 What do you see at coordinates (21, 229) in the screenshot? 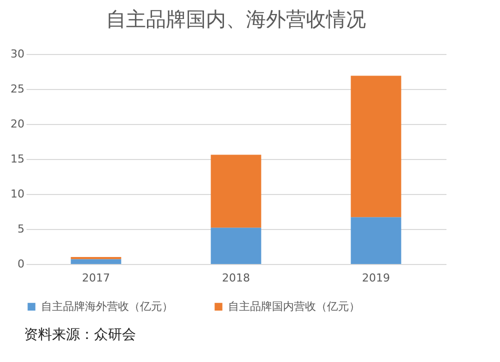
I see `y-tick-label: 5` at bounding box center [21, 229].